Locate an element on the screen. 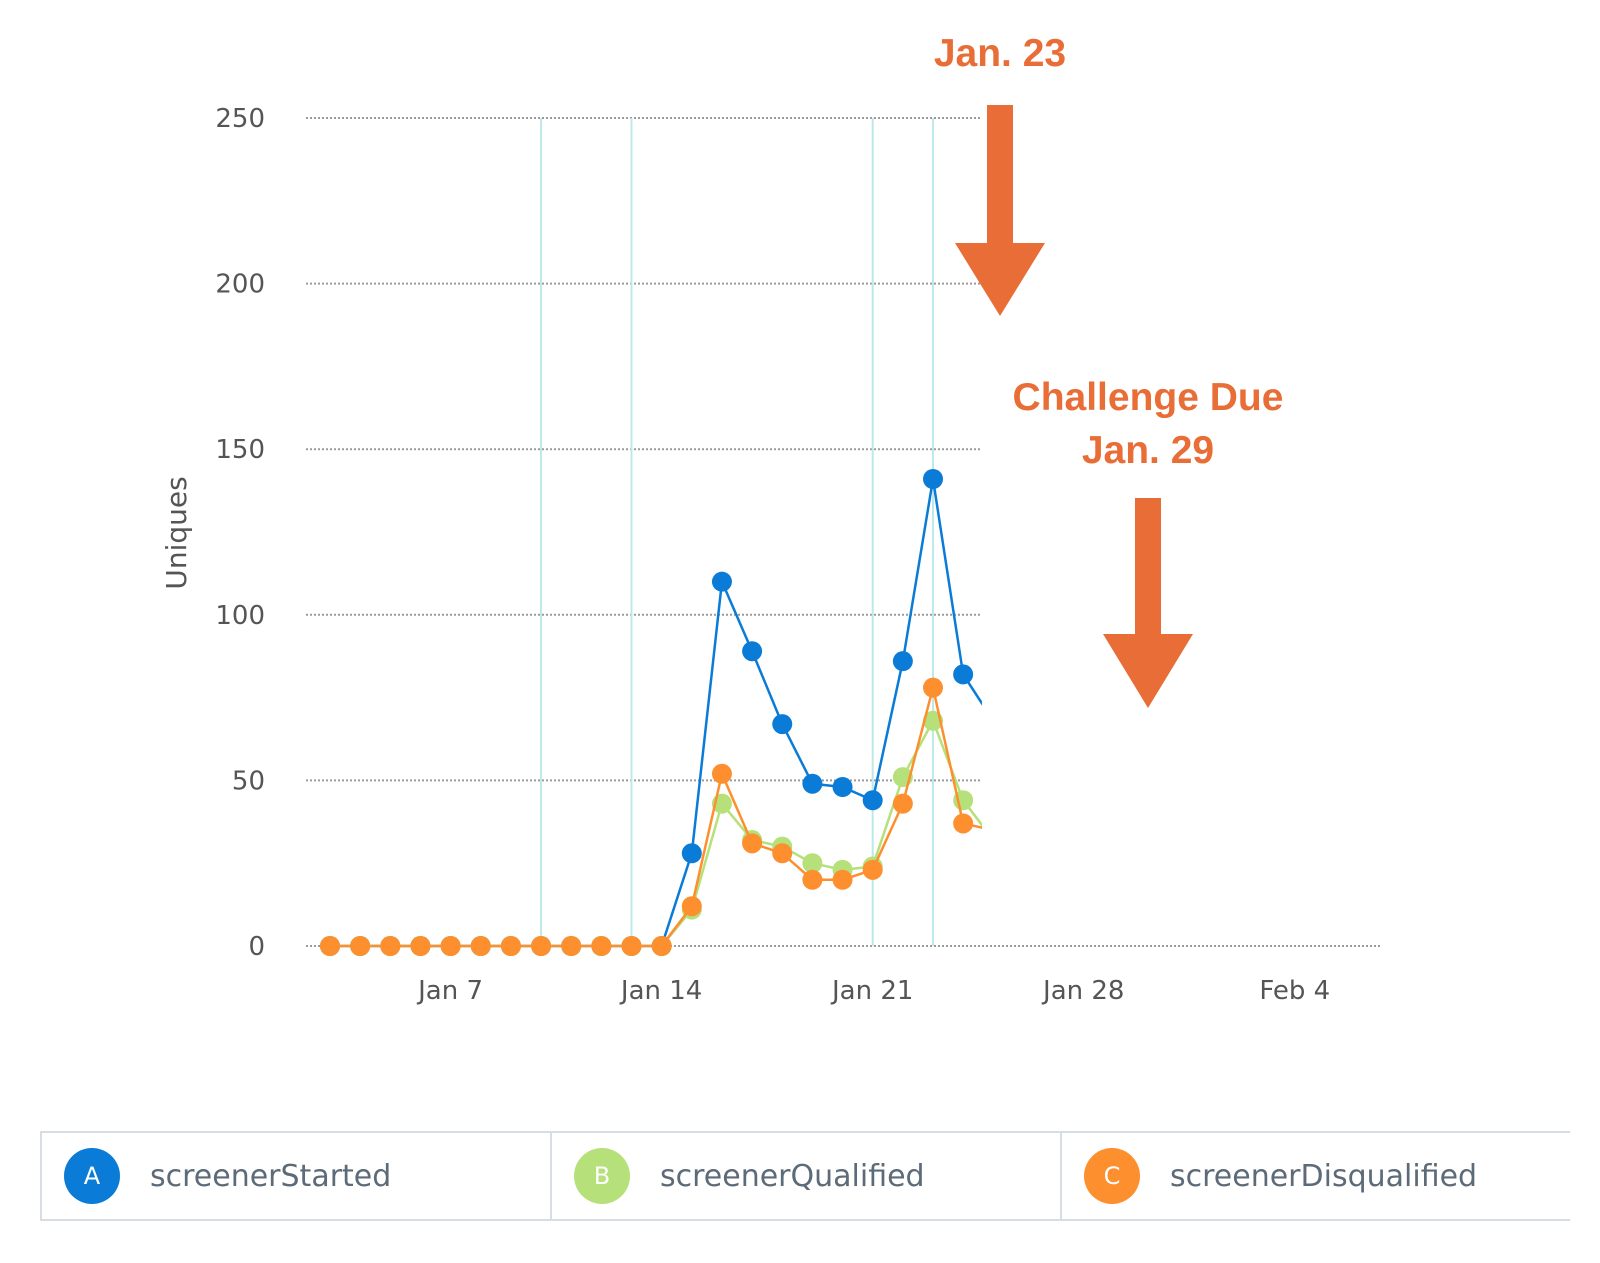 This screenshot has width=1600, height=1263. x-tick-label: Jan 21 is located at coordinates (871, 991).